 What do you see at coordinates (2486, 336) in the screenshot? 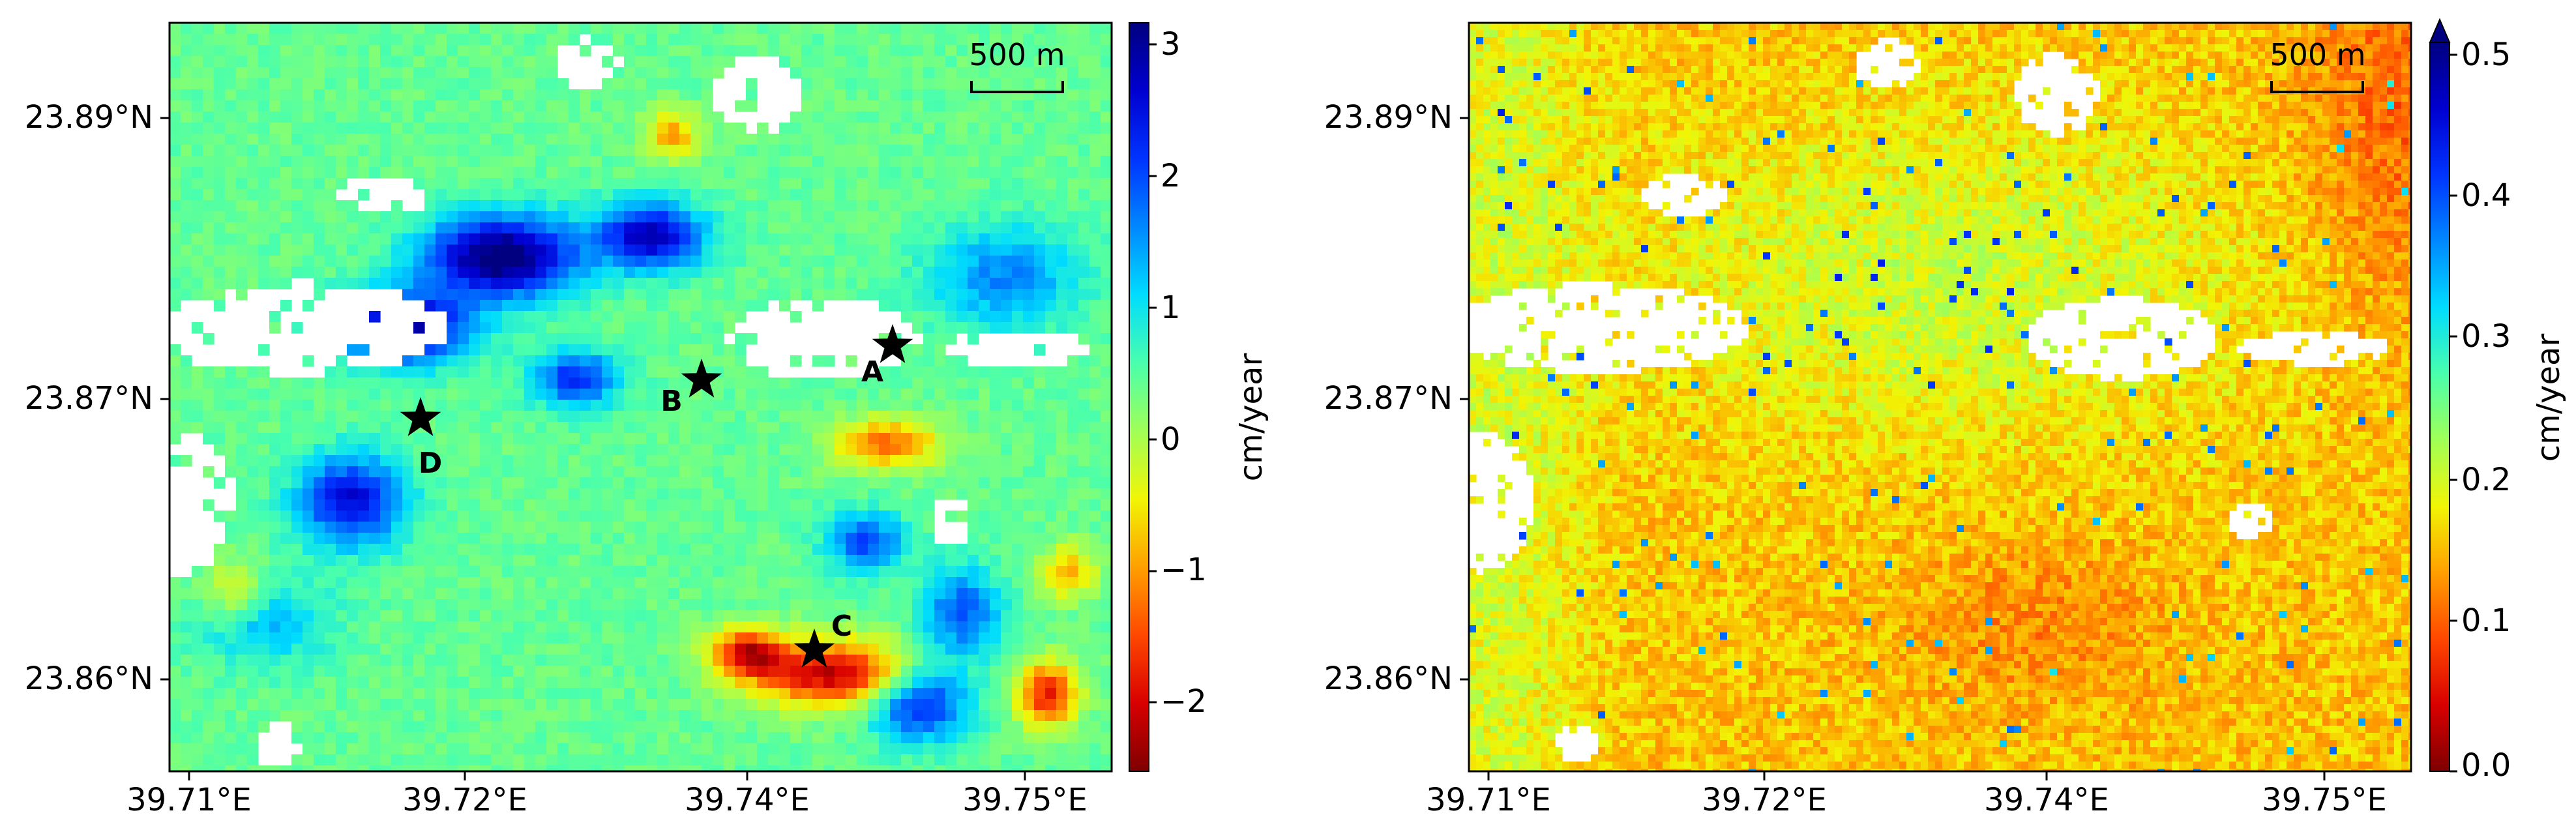
I see `std-colorbar-tick-3: 0.3` at bounding box center [2486, 336].